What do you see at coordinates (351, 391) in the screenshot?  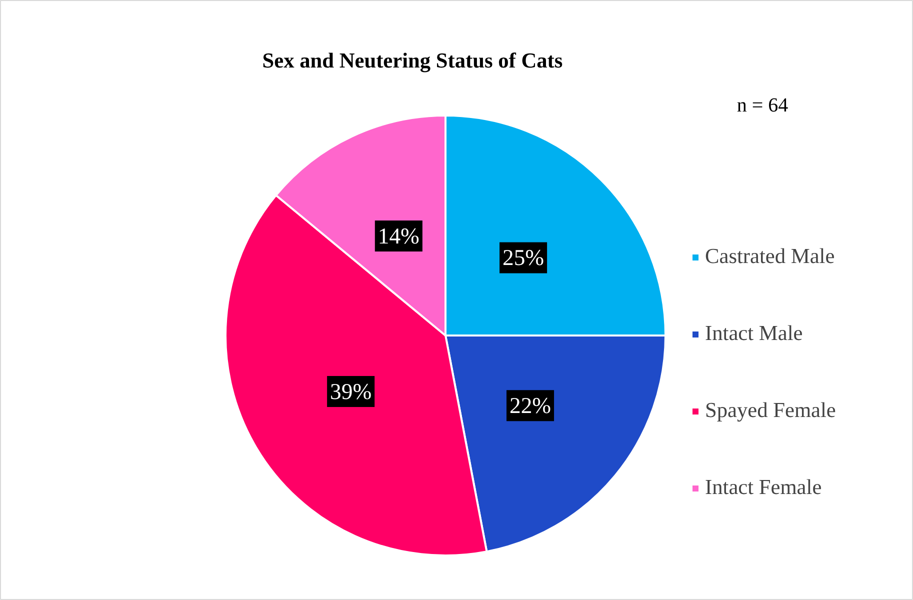 I see `data-label: 39%` at bounding box center [351, 391].